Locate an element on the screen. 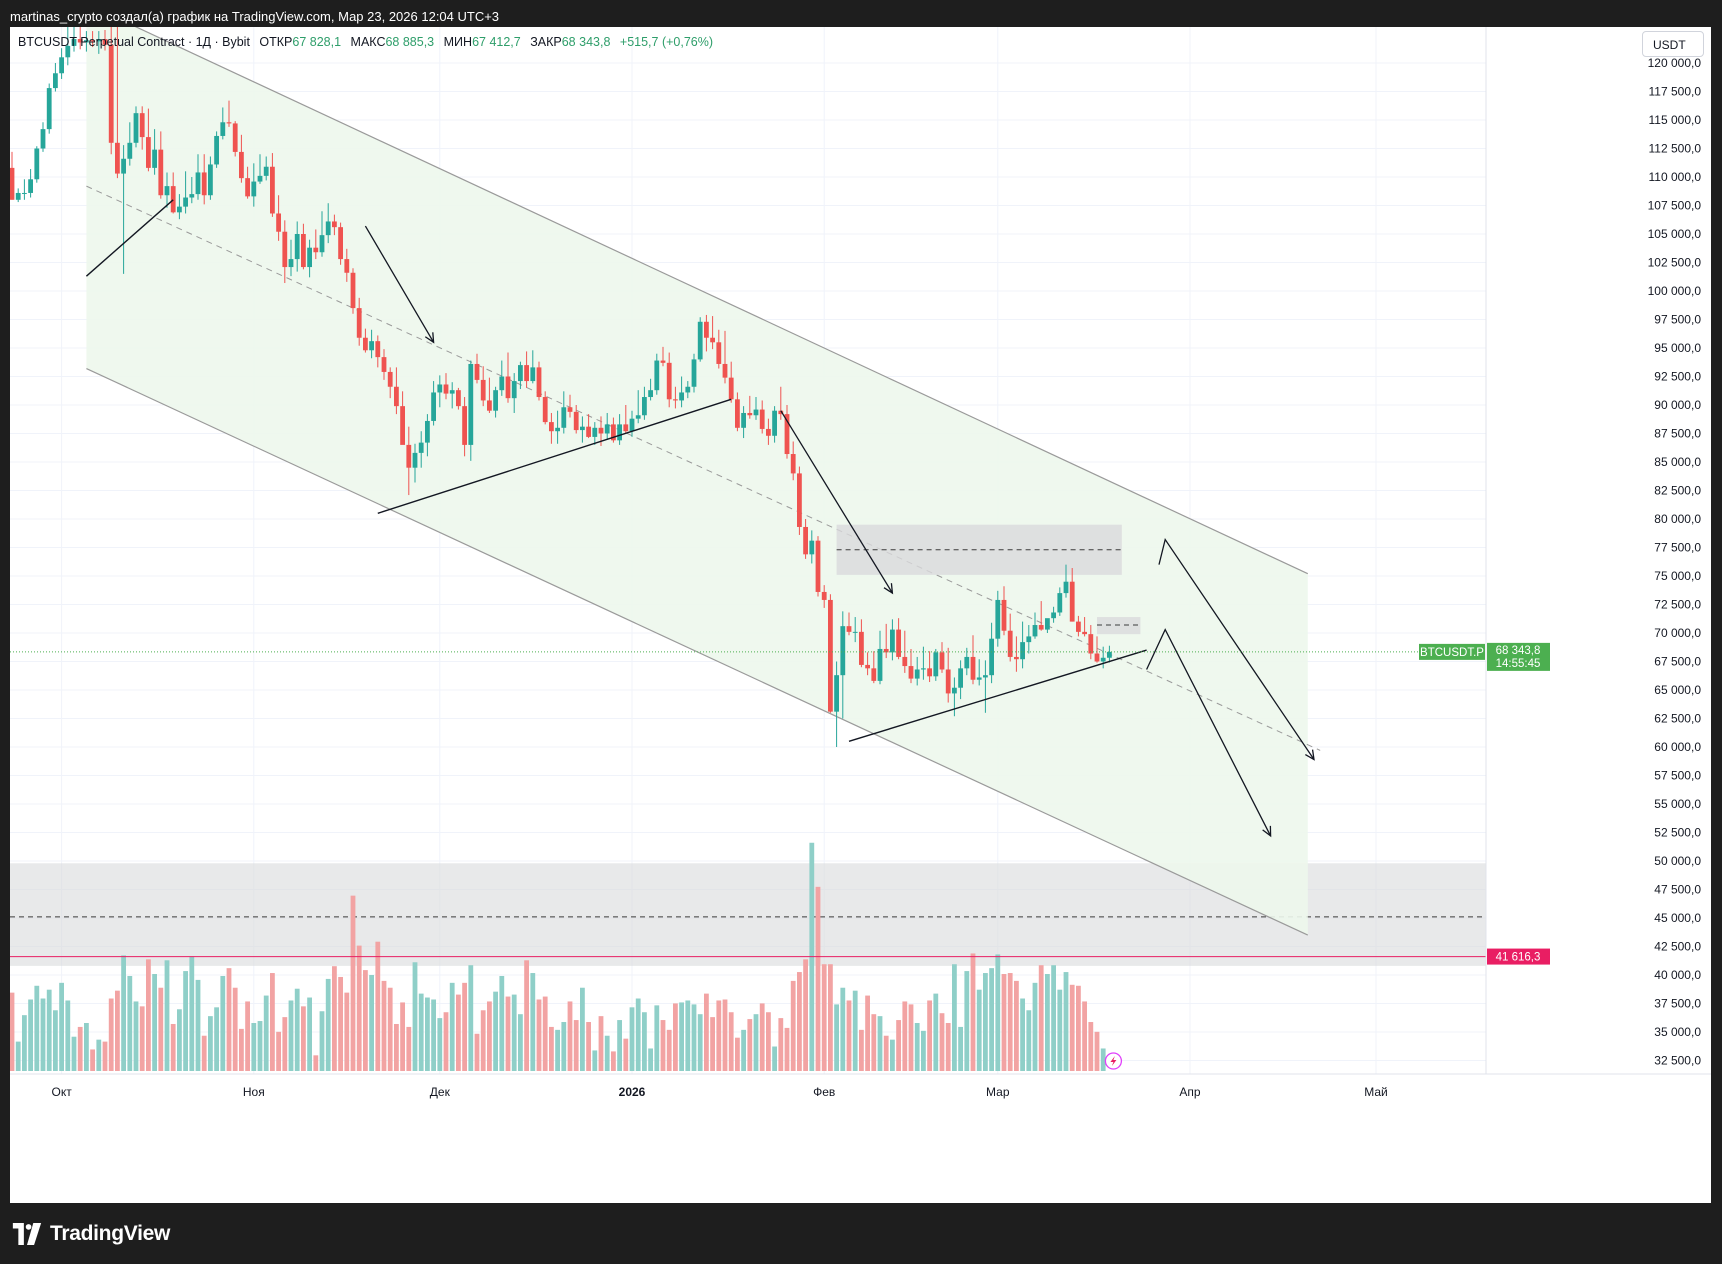  time-tick-label: Фев is located at coordinates (824, 1092).